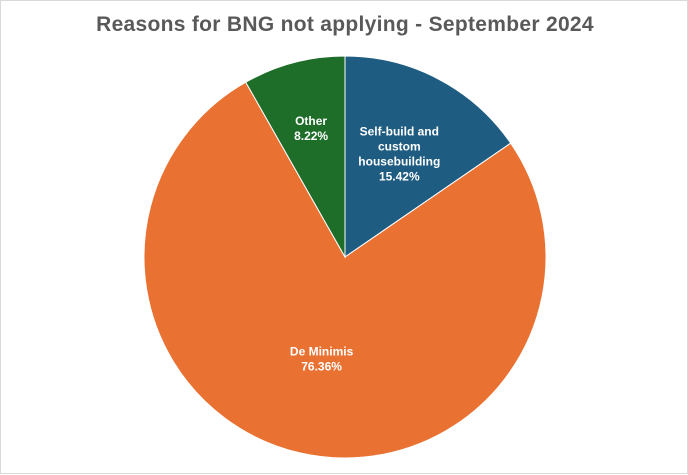 The height and width of the screenshot is (475, 688). Describe the element at coordinates (311, 136) in the screenshot. I see `slice-value-label: 8.22%` at that location.